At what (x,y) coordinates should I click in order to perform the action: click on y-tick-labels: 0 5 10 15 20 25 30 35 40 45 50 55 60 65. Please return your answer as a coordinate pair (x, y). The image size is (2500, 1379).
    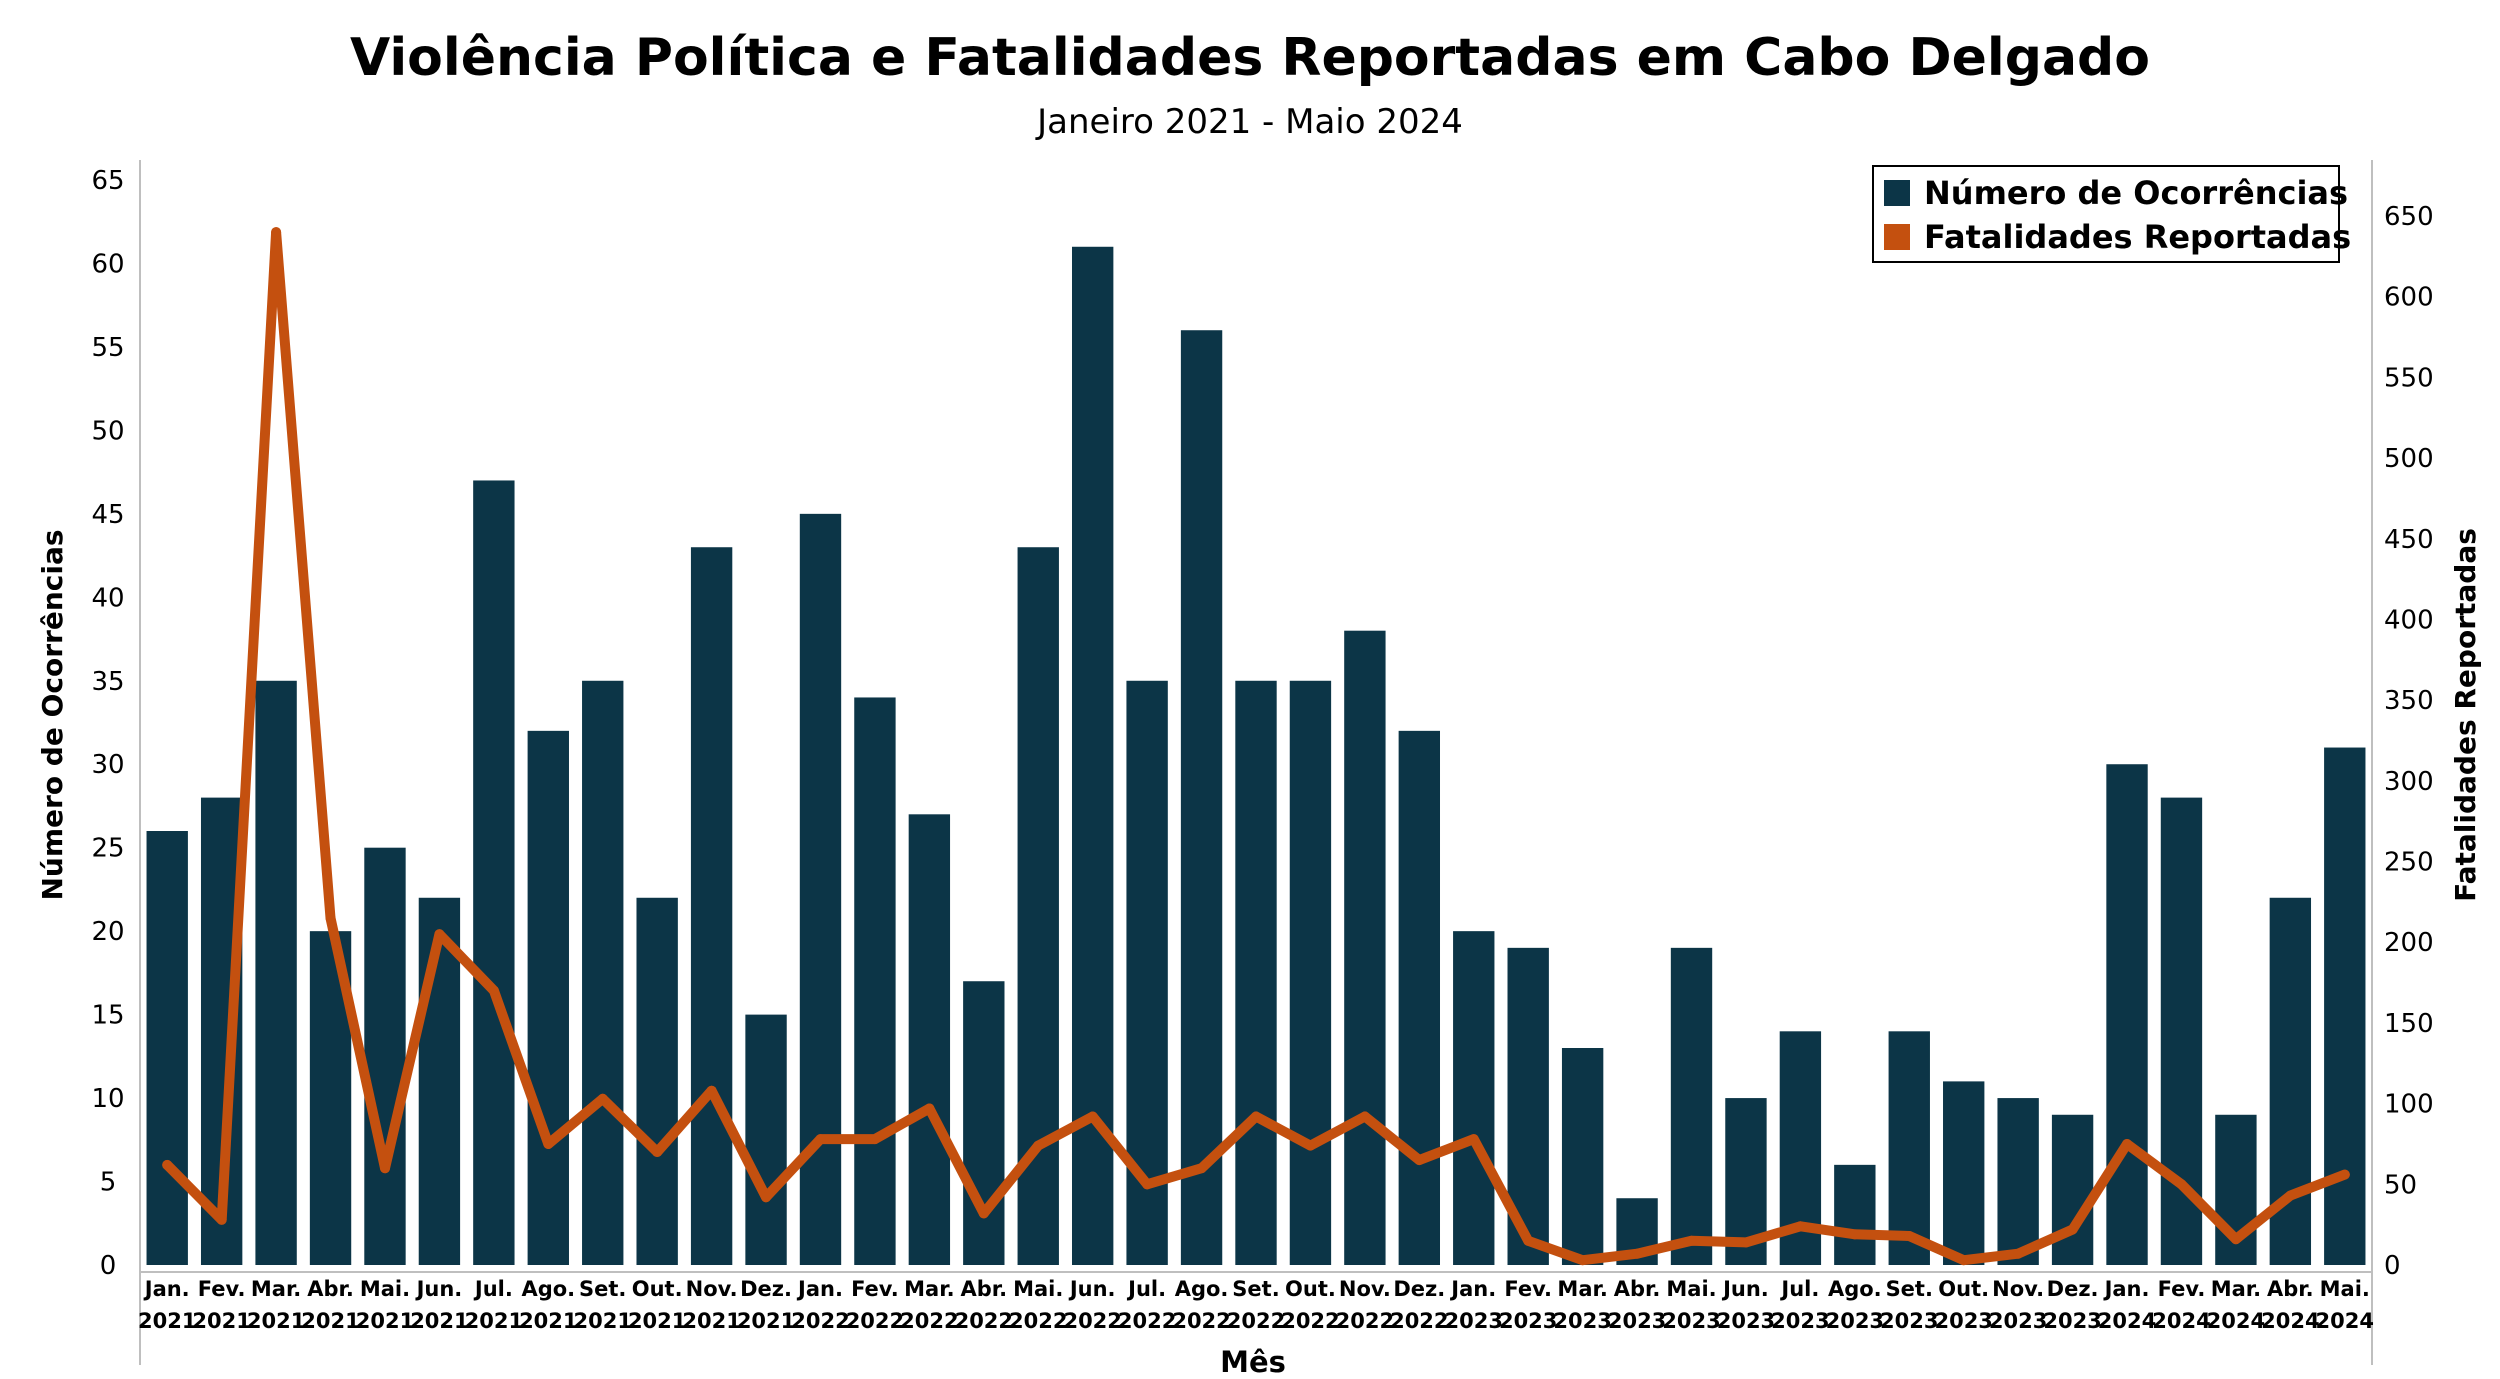
    Looking at the image, I should click on (107, 723).